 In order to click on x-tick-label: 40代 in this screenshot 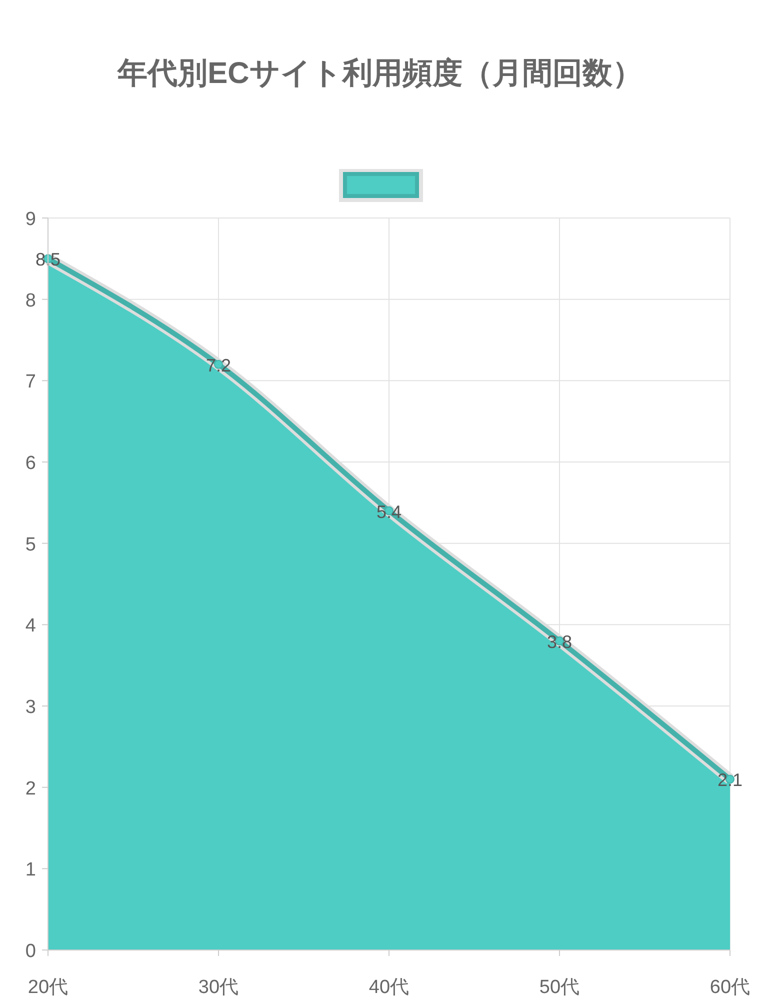, I will do `click(389, 987)`.